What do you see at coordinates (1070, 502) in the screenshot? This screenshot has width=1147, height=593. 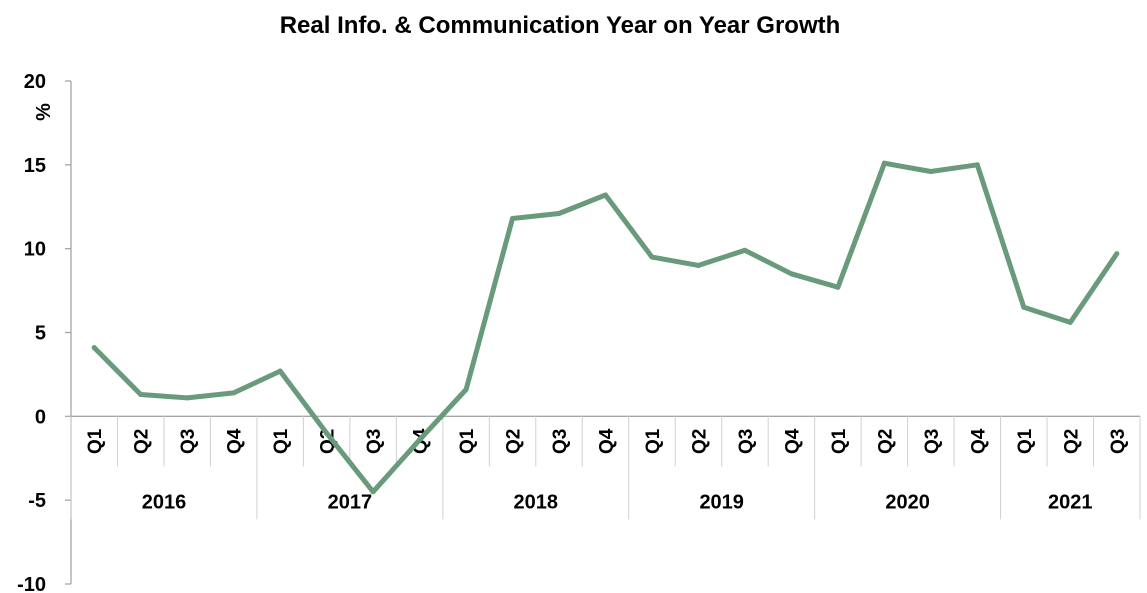 I see `year-label: 2021` at bounding box center [1070, 502].